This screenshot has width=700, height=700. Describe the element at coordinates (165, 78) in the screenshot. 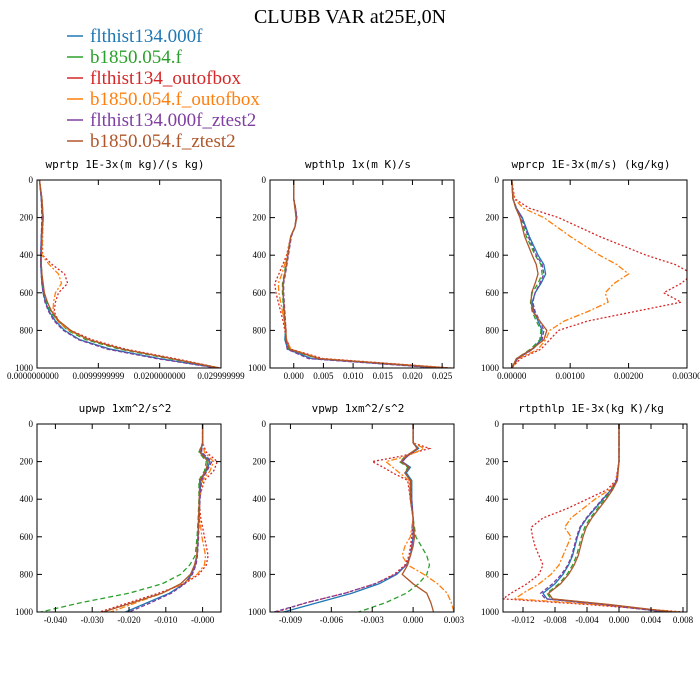

I see `legend-label: flthist134_outofbox` at that location.